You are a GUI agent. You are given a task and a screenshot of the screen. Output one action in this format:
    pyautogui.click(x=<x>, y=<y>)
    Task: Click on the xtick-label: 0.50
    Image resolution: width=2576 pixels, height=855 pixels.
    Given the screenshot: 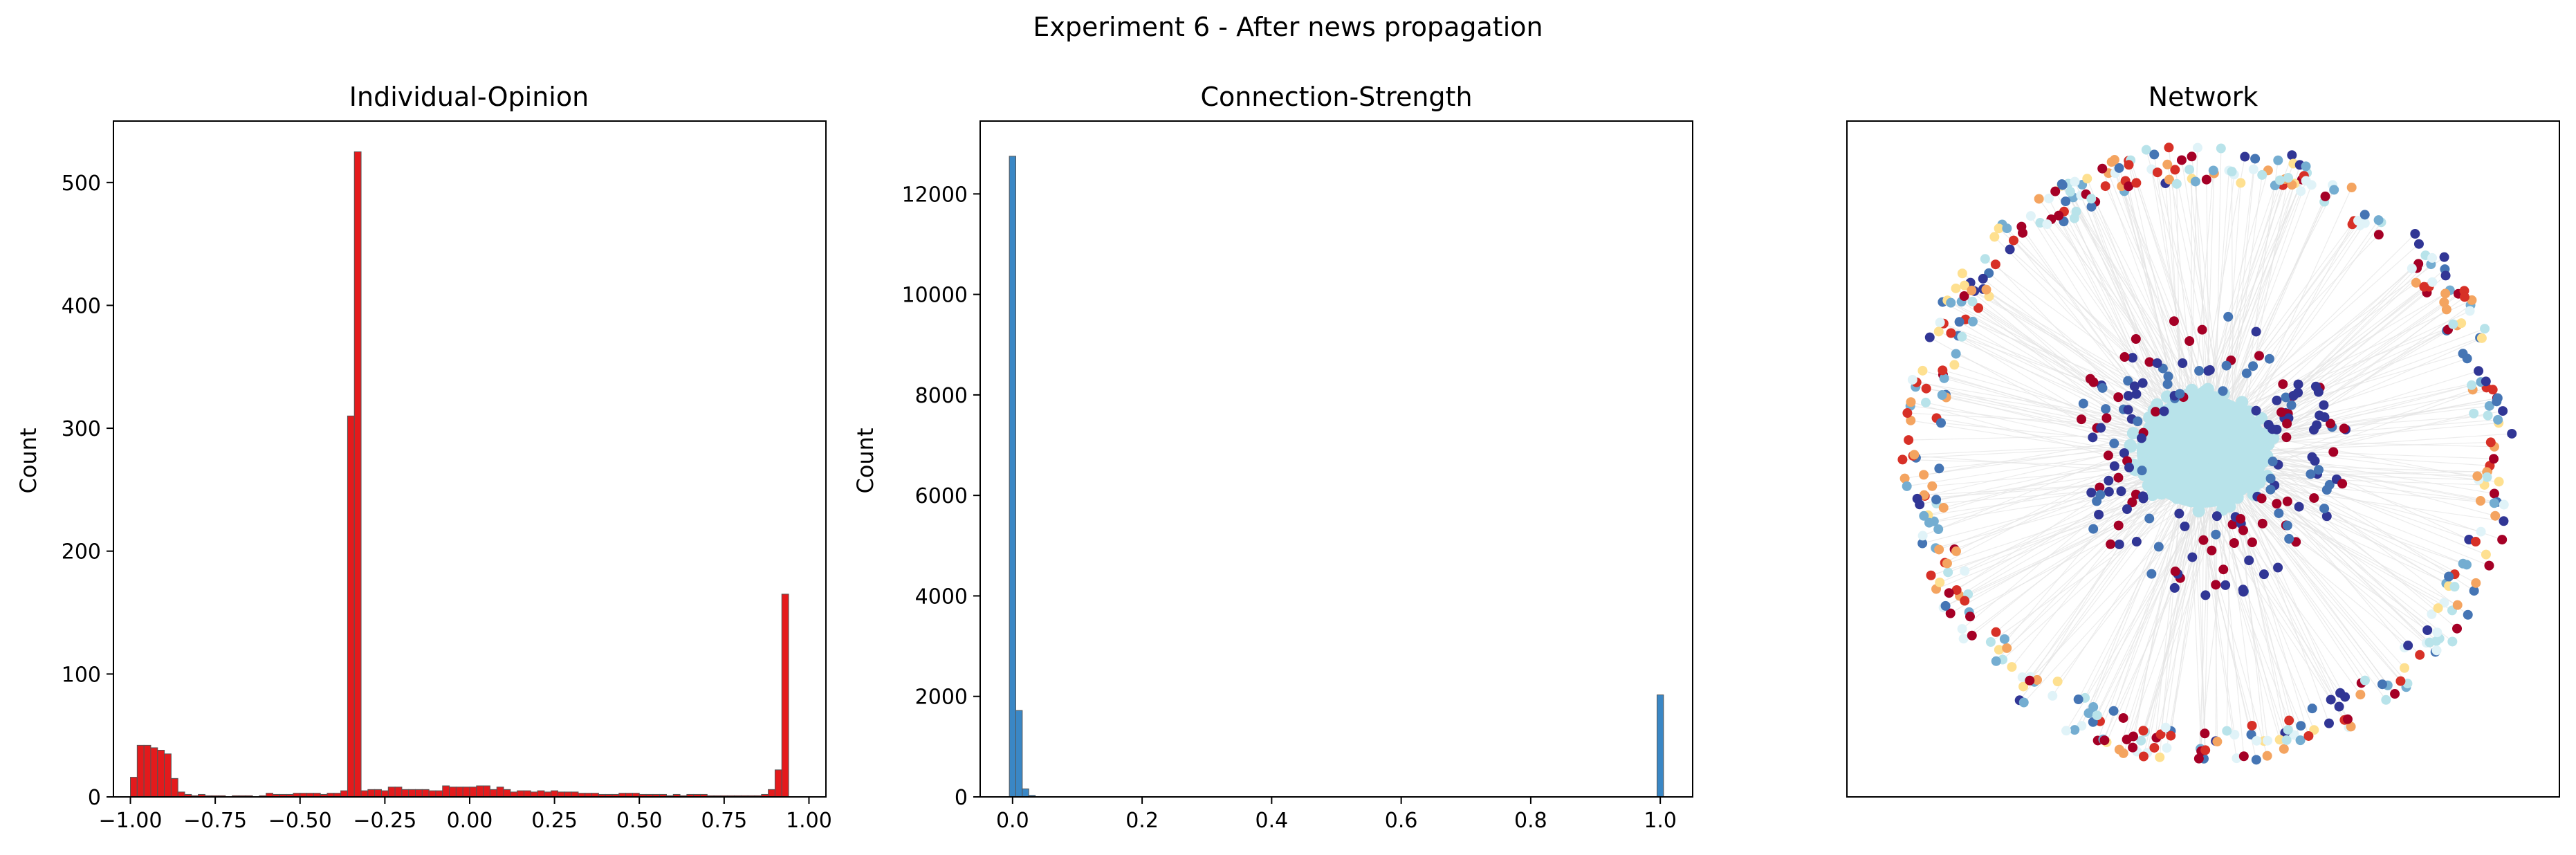 What is the action you would take?
    pyautogui.click(x=639, y=821)
    